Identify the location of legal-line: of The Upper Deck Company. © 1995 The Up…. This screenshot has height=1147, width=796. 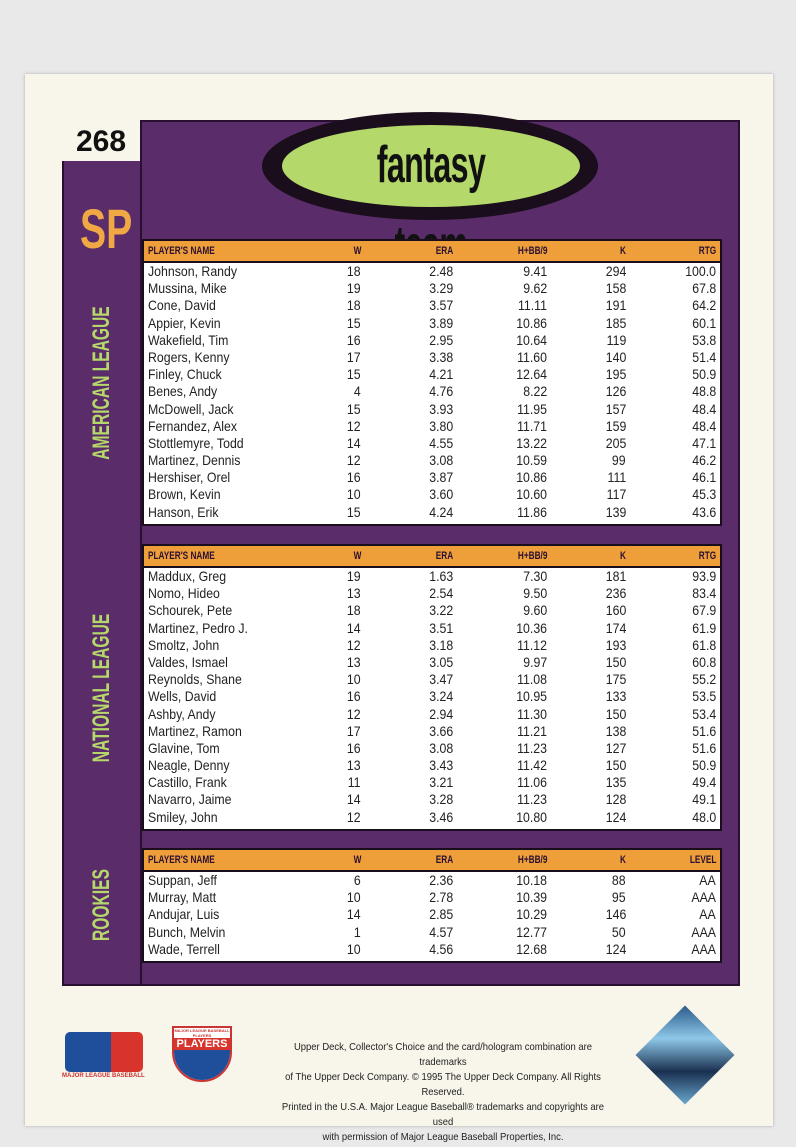
(443, 1084).